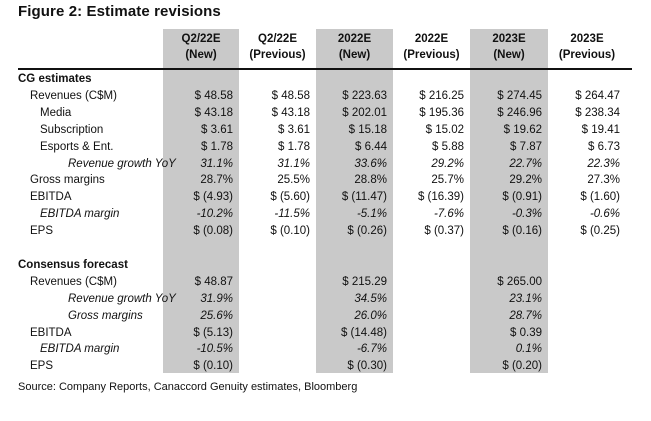  I want to click on table-cell: $ 48.87, so click(213, 281).